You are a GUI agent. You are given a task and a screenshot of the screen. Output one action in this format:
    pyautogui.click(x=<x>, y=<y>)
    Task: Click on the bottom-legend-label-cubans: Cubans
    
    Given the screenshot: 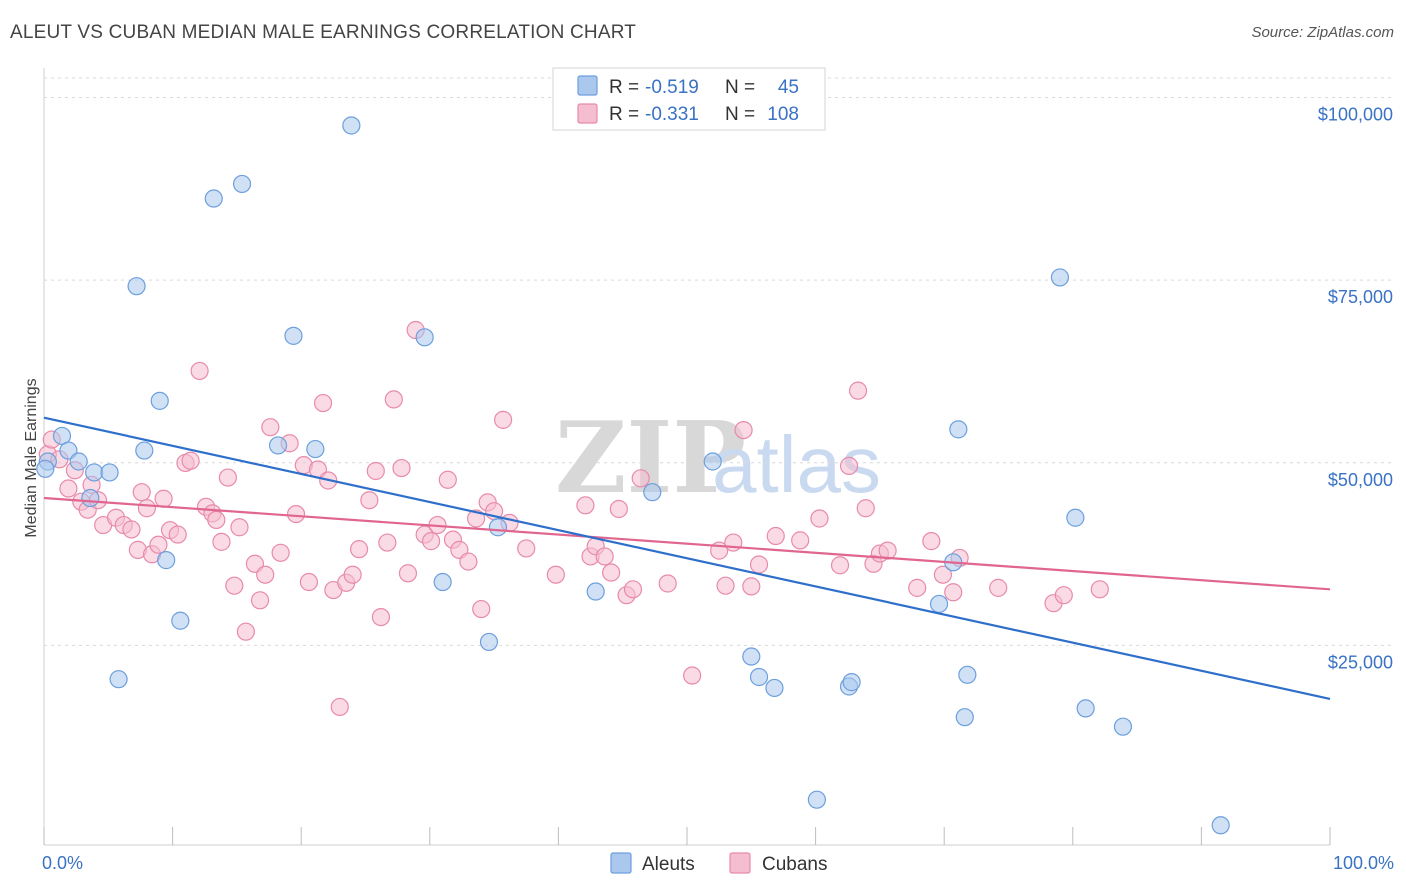 What is the action you would take?
    pyautogui.click(x=795, y=864)
    